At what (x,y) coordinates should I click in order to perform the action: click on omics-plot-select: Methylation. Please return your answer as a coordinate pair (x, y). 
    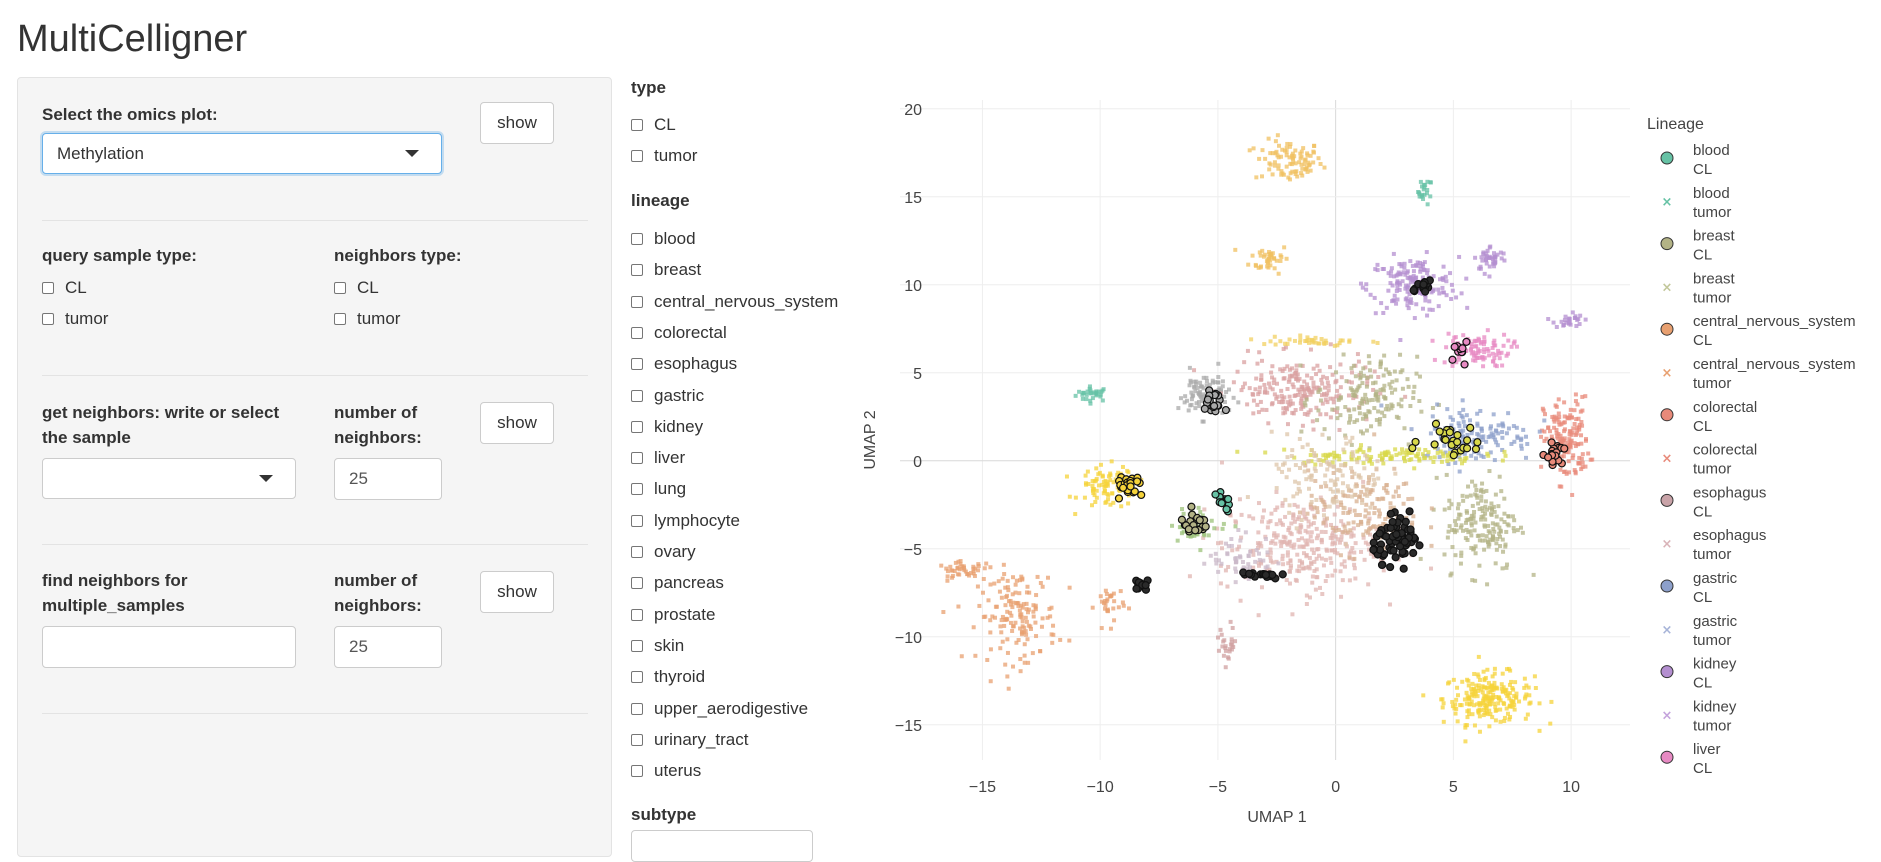
    Looking at the image, I should click on (242, 153).